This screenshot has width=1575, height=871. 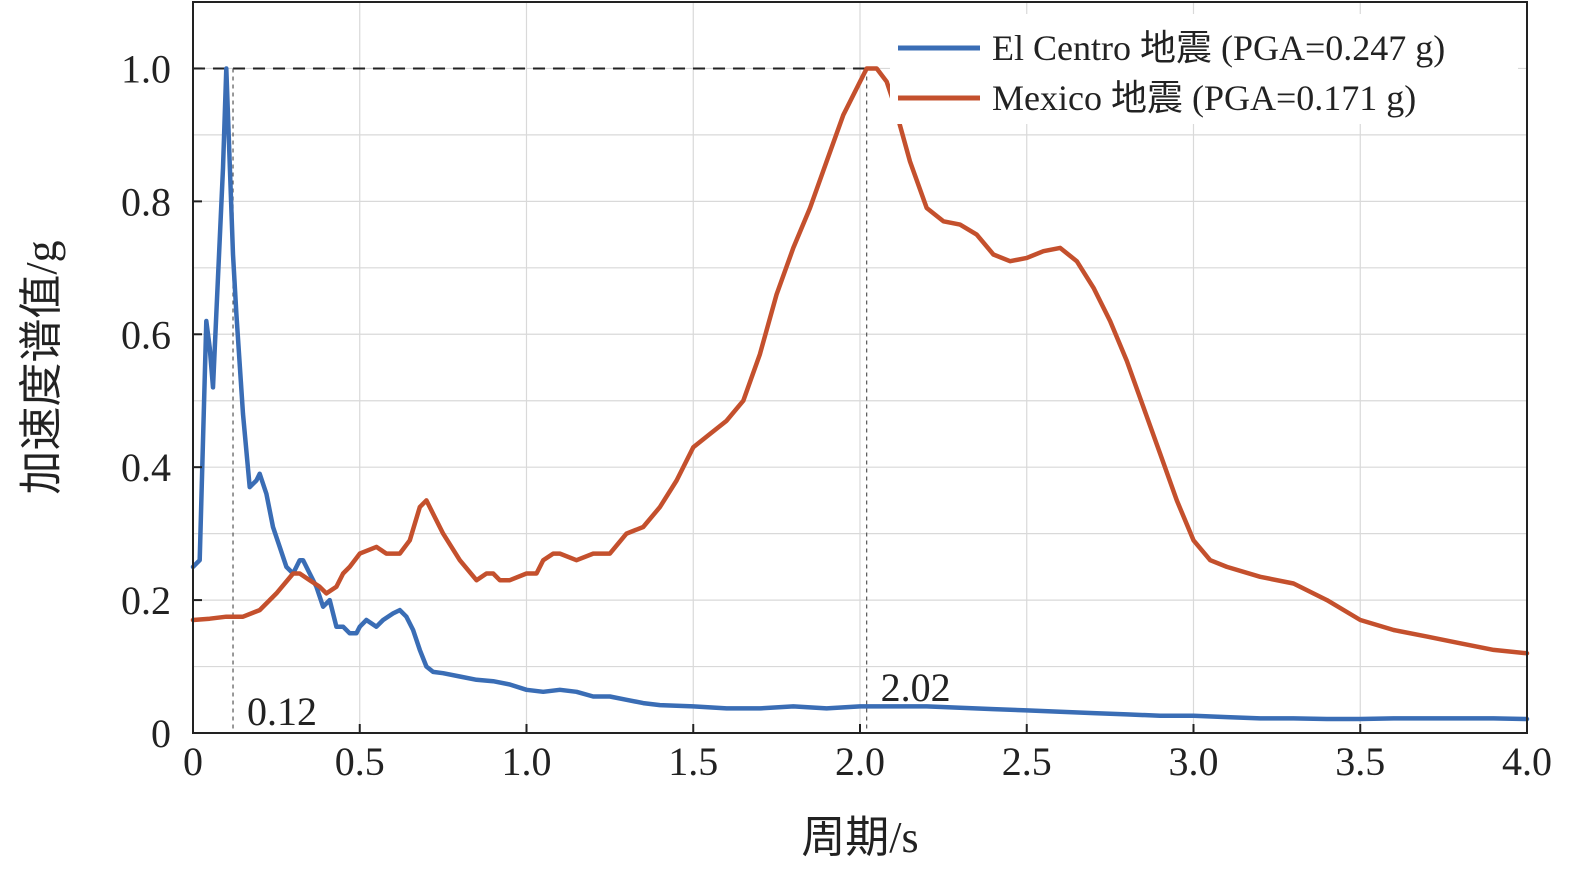 What do you see at coordinates (1218, 48) in the screenshot?
I see `legend-label-el-centro: El Centro 地震 (PGA=0.247 g)` at bounding box center [1218, 48].